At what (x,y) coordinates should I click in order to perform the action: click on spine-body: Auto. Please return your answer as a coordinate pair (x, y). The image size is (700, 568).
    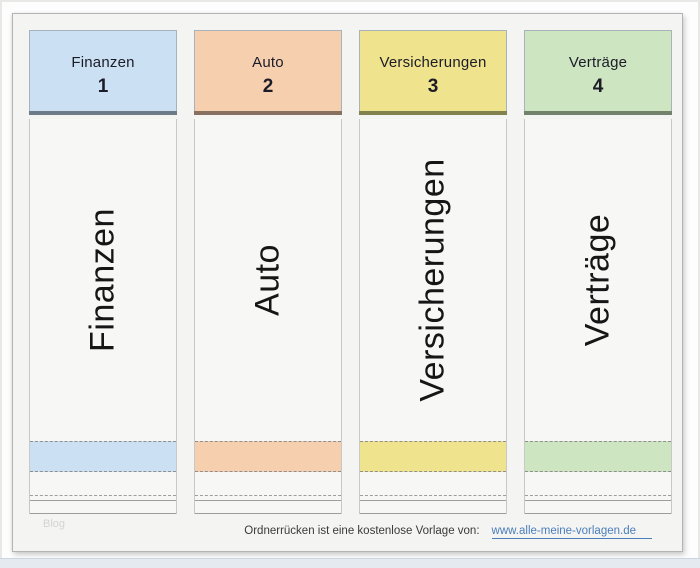
    Looking at the image, I should click on (268, 280).